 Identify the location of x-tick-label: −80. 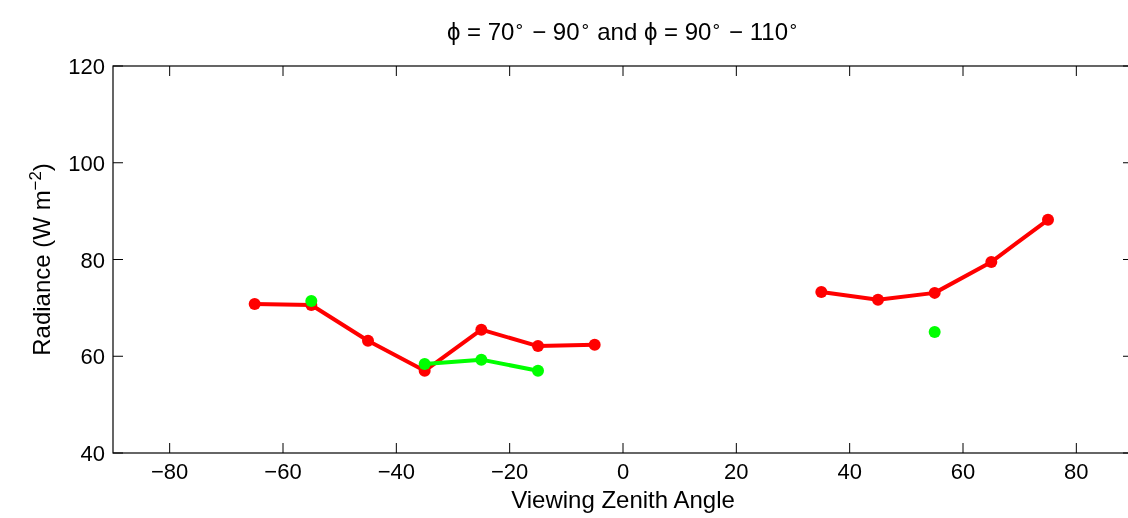
(170, 471).